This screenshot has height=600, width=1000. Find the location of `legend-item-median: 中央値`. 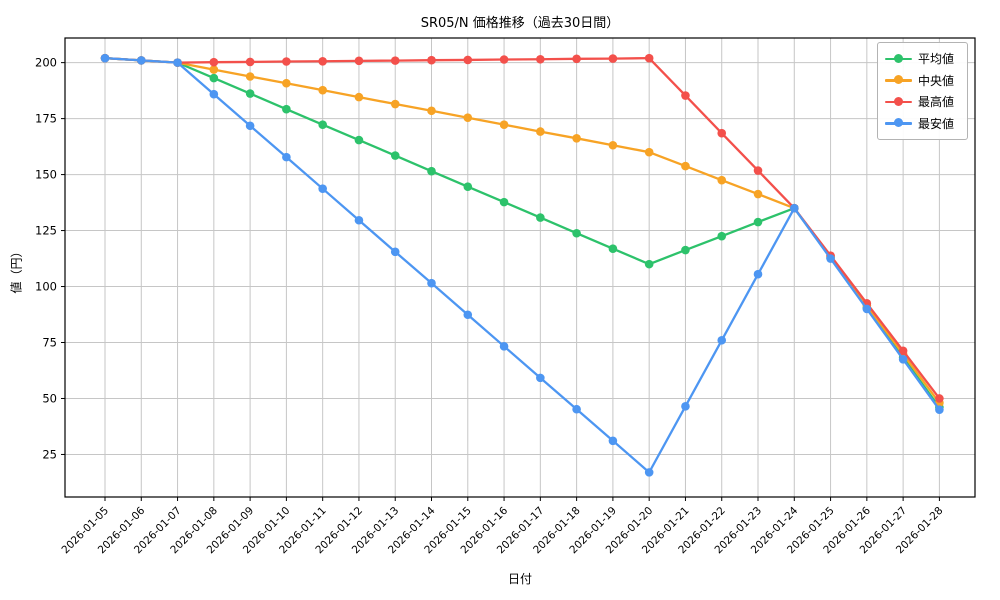

legend-item-median: 中央値 is located at coordinates (922, 81).